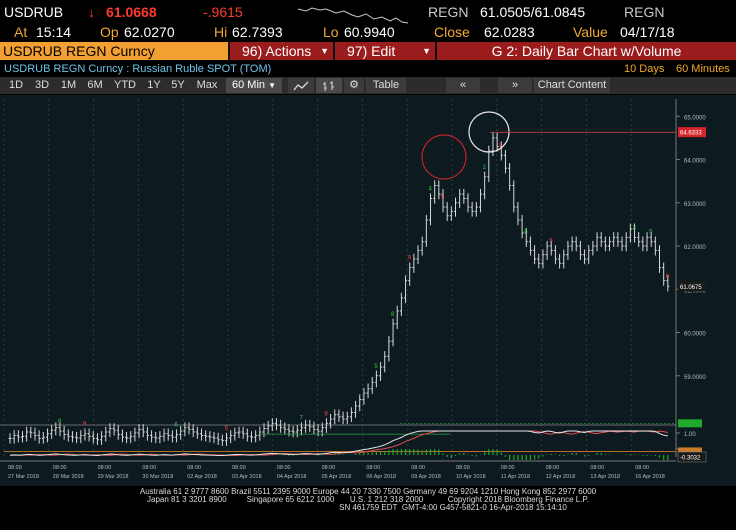 This screenshot has width=736, height=530. I want to click on close-value: 62.0283, so click(509, 32).